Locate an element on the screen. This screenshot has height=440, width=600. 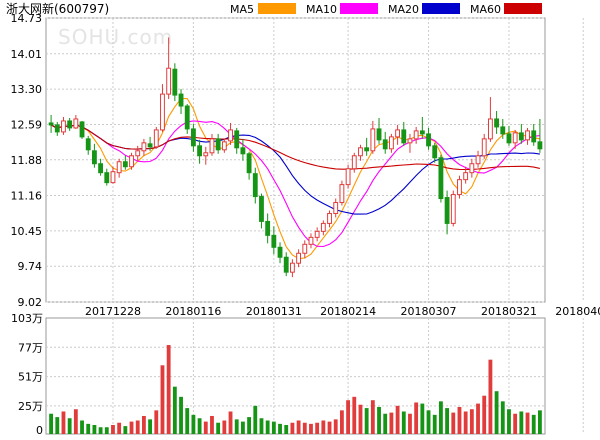
volume-tick-label: 51万 is located at coordinates (30, 377).